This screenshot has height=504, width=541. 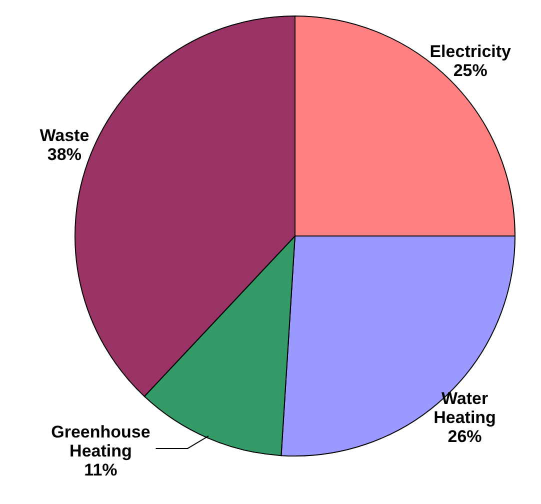 What do you see at coordinates (465, 407) in the screenshot?
I see `slice-label: Water Heating` at bounding box center [465, 407].